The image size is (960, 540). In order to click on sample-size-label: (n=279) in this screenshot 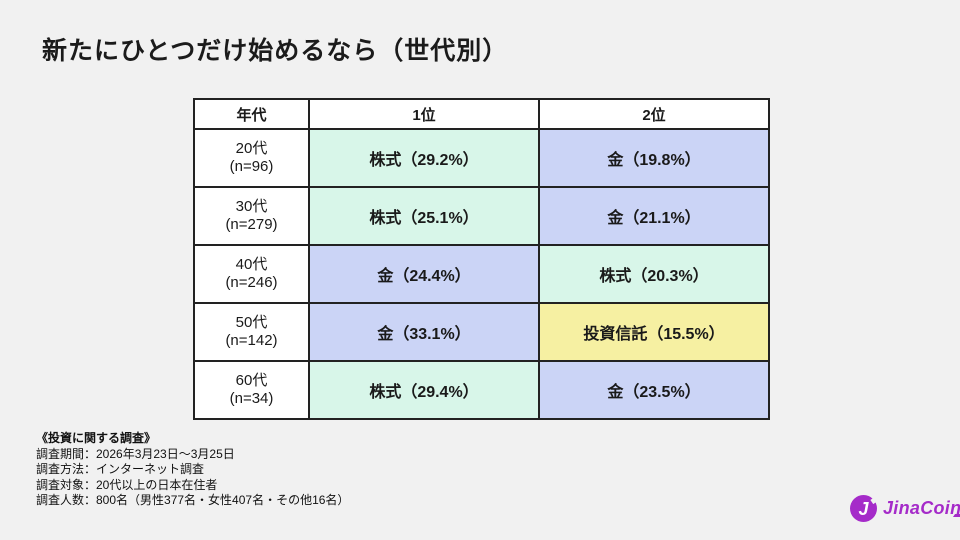, I will do `click(251, 224)`.